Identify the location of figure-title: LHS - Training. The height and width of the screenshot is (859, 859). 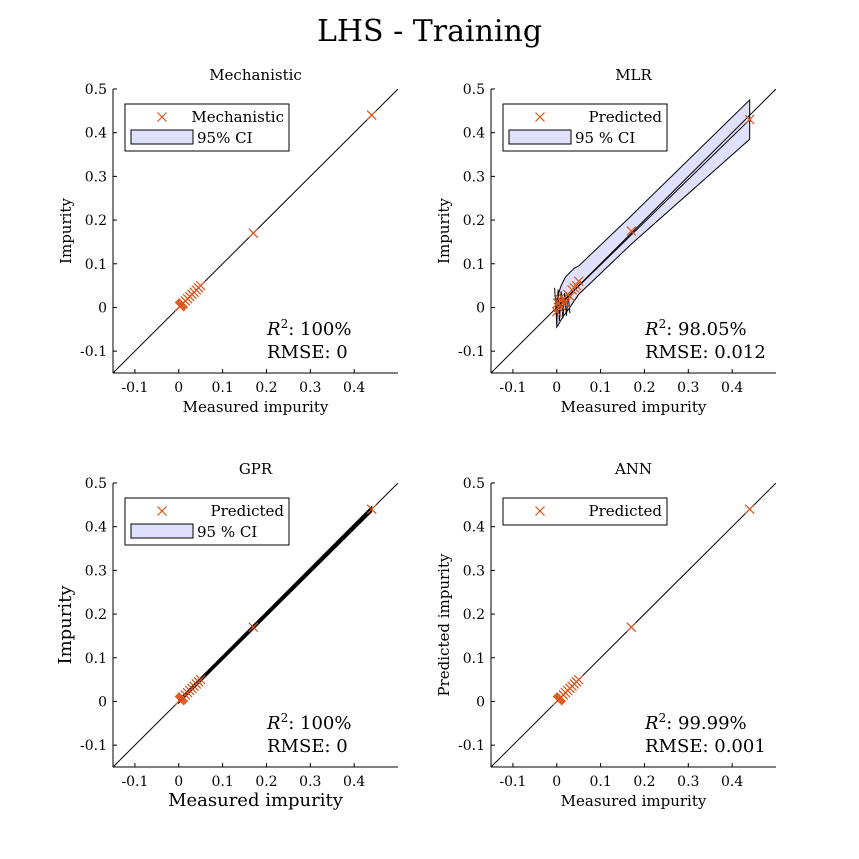
(429, 31).